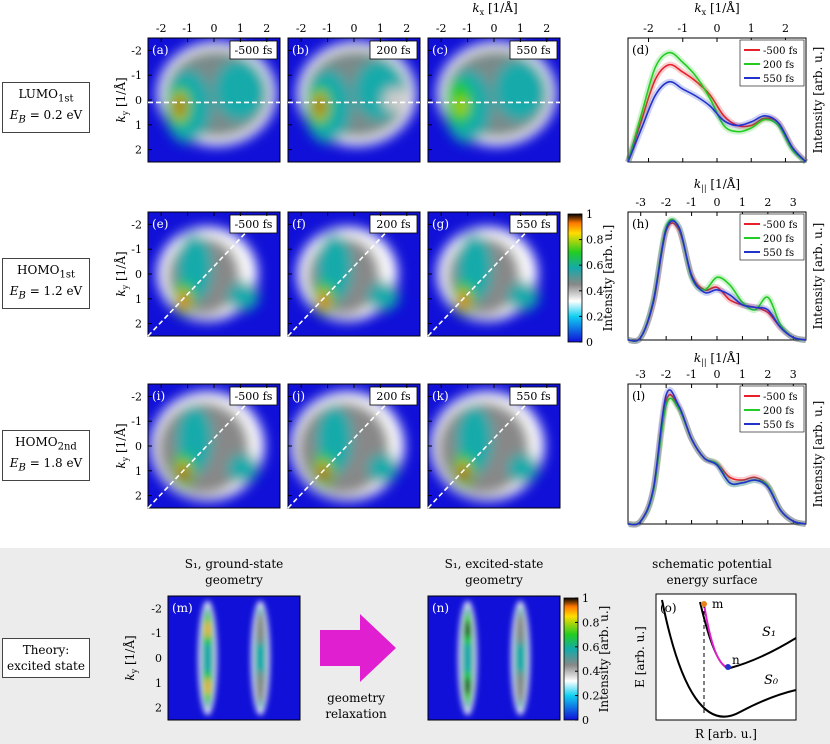  Describe the element at coordinates (718, 604) in the screenshot. I see `point-m-label: m` at that location.